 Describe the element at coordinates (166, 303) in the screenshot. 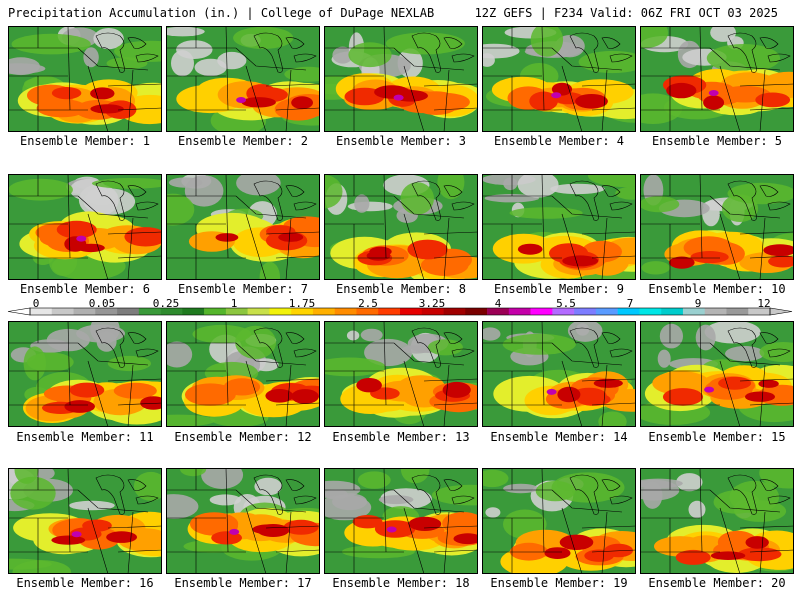

I see `colorbar-tick-label: 0.25` at that location.